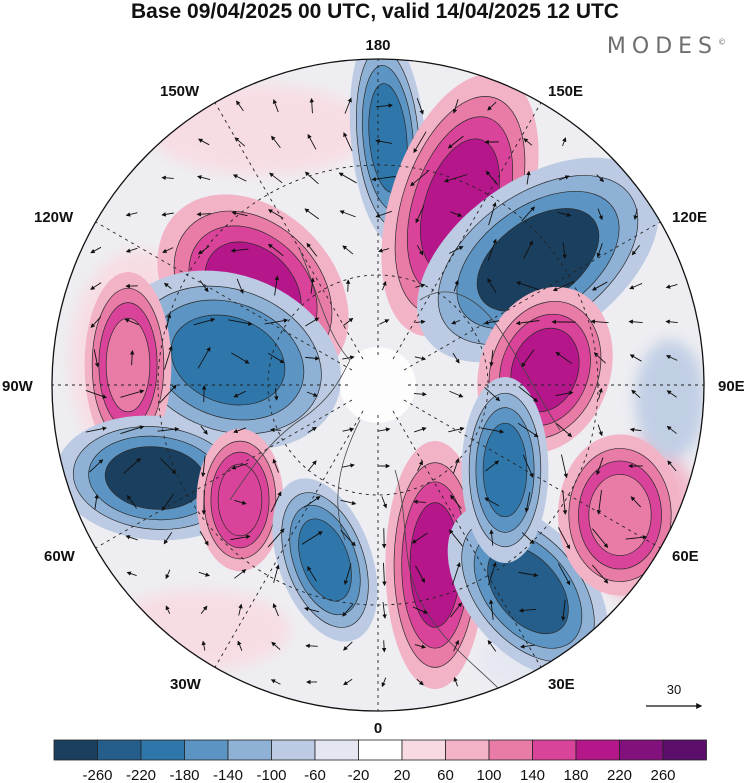 The image size is (750, 783). Describe the element at coordinates (378, 728) in the screenshot. I see `lon-label-0: 0` at that location.